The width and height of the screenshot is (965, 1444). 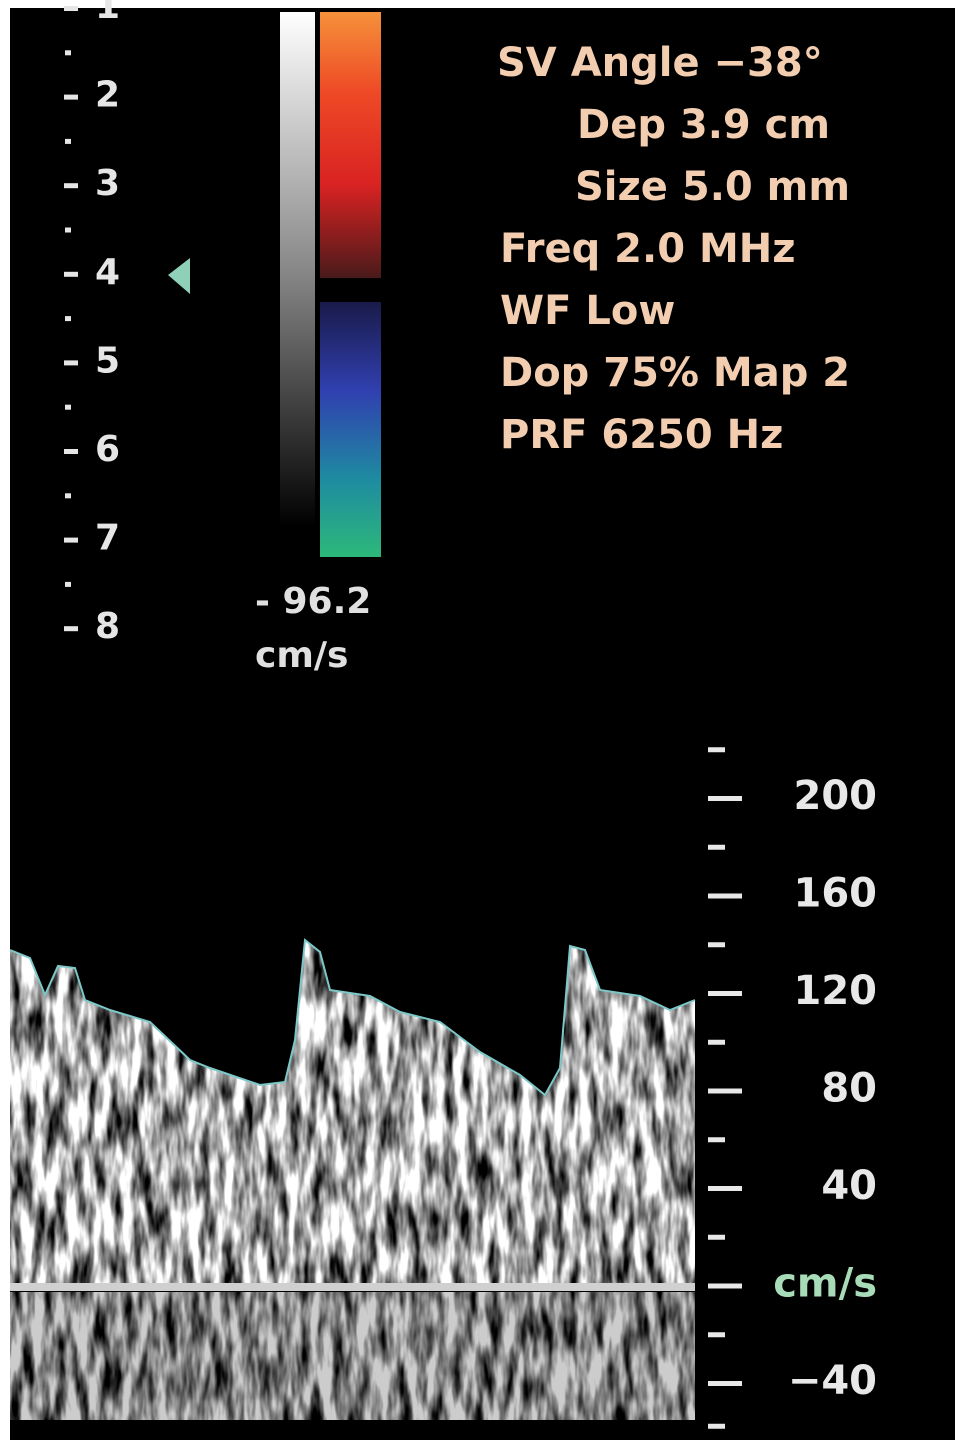 I want to click on spectrum-below-baseline, so click(x=352, y=1356).